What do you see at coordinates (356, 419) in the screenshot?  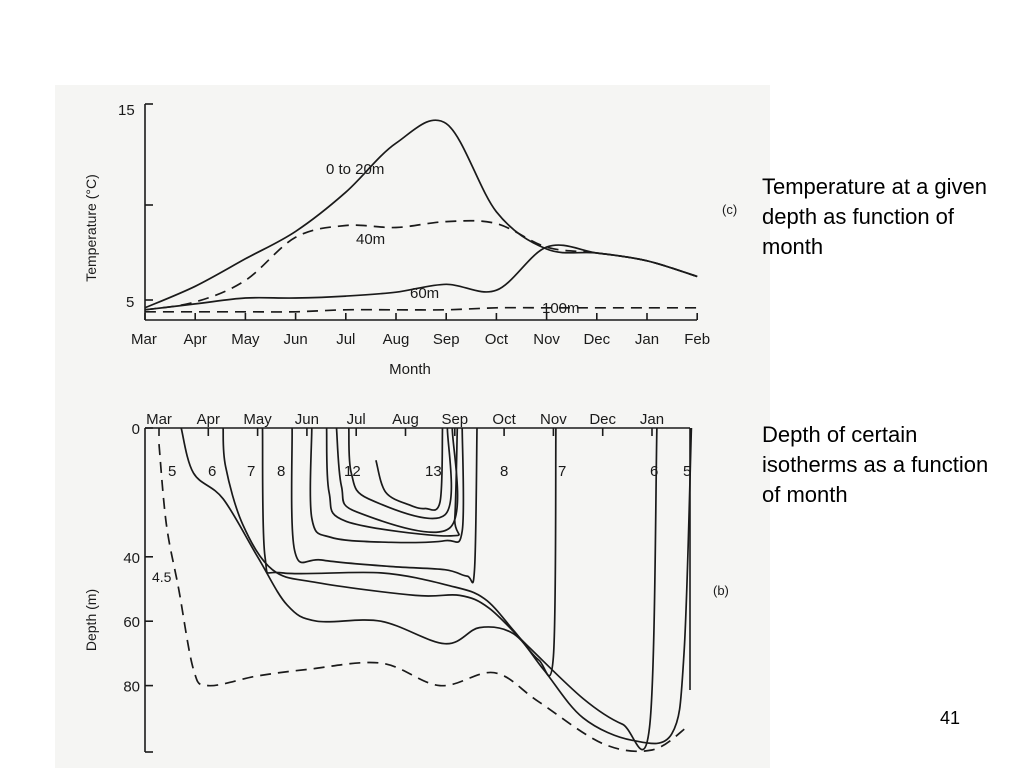 I see `depth-x-tick-label: Jul` at bounding box center [356, 419].